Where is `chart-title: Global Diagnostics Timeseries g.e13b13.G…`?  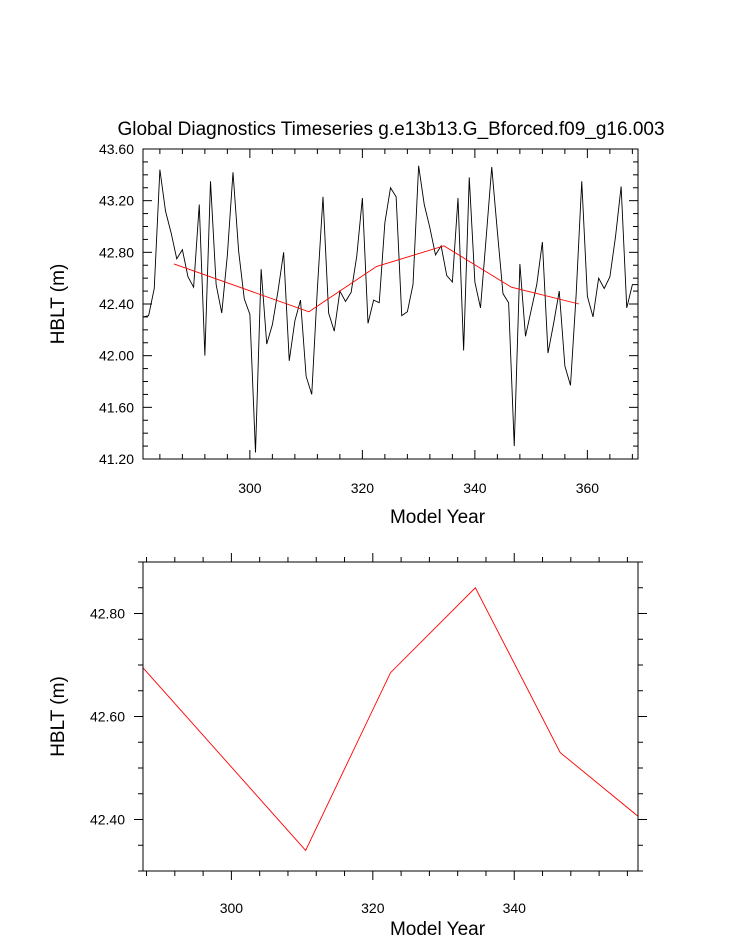
chart-title: Global Diagnostics Timeseries g.e13b13.G… is located at coordinates (390, 129).